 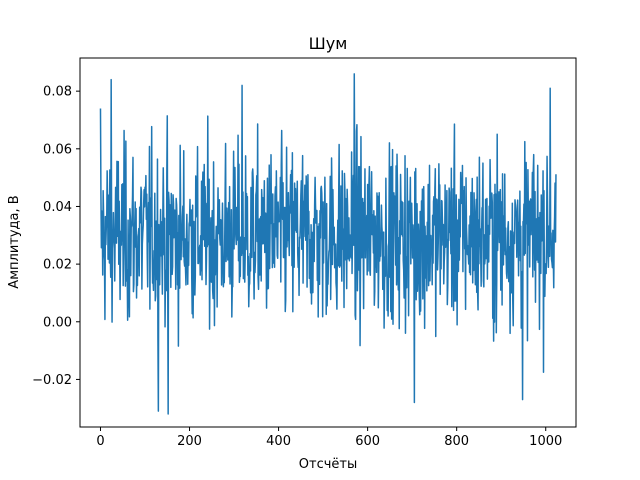 What do you see at coordinates (14, 241) in the screenshot?
I see `y-axis-label: Амплитуда, В` at bounding box center [14, 241].